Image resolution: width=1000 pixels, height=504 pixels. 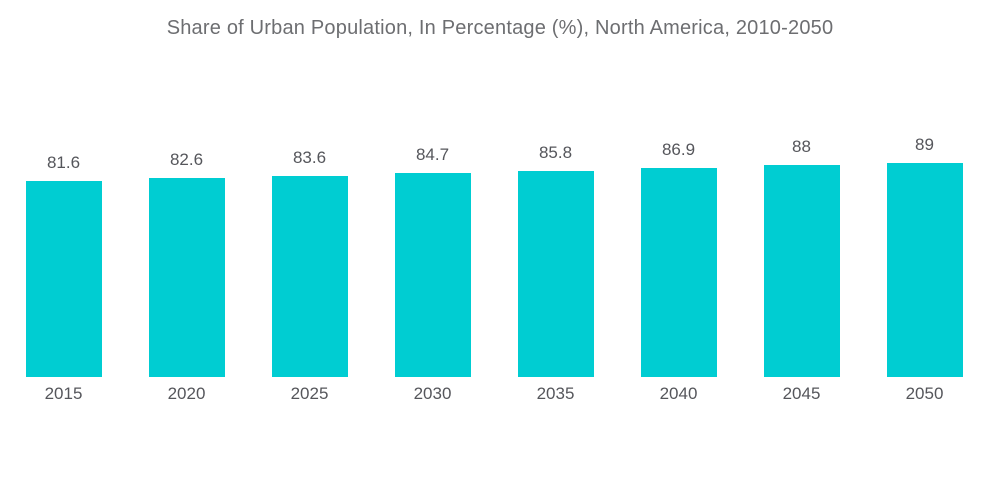 What do you see at coordinates (555, 393) in the screenshot?
I see `x-axis-label: 2035` at bounding box center [555, 393].